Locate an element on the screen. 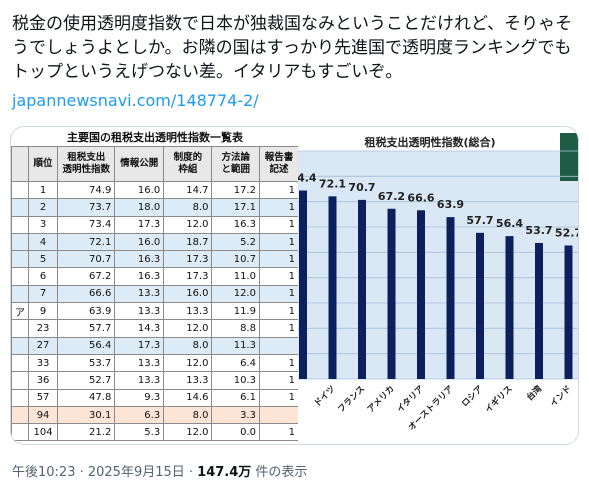 Image resolution: width=589 pixels, height=496 pixels. table-cell: 104 is located at coordinates (43, 432).